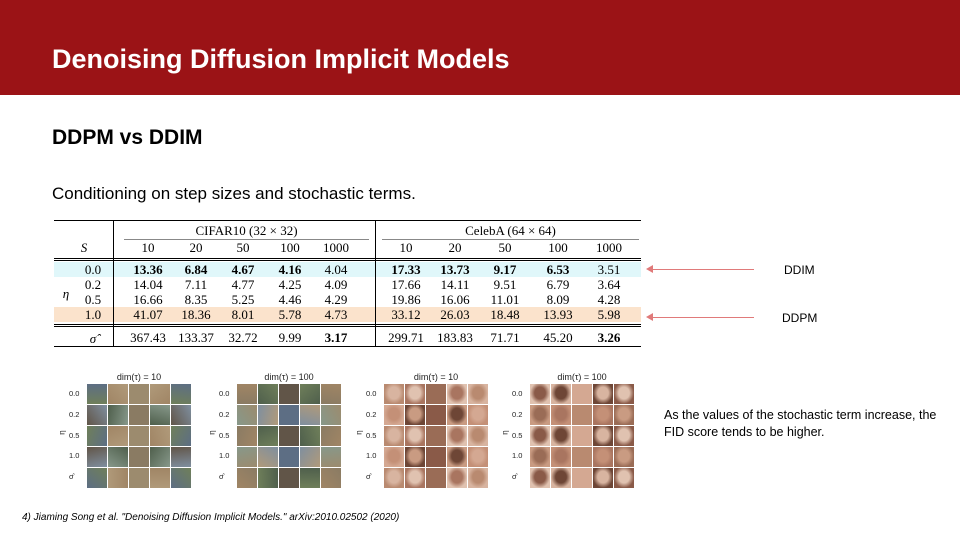 The height and width of the screenshot is (540, 960). Describe the element at coordinates (336, 299) in the screenshot. I see `fid-cell: 4.29` at that location.